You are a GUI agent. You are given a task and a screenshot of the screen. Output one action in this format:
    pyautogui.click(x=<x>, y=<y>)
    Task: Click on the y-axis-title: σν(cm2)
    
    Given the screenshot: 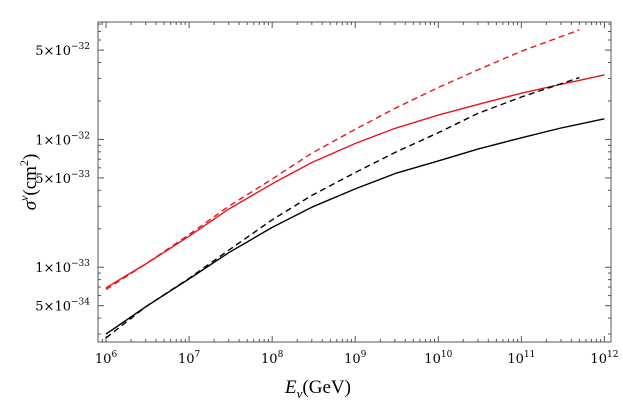 What is the action you would take?
    pyautogui.click(x=29, y=182)
    